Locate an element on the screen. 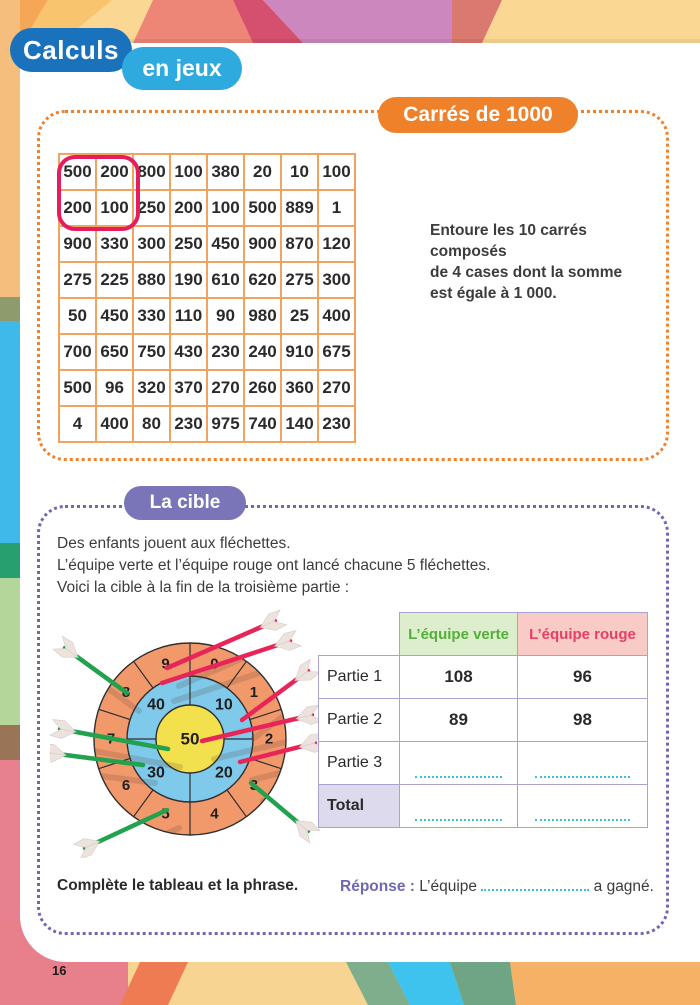 The image size is (700, 1005). table-row: Total is located at coordinates (483, 806).